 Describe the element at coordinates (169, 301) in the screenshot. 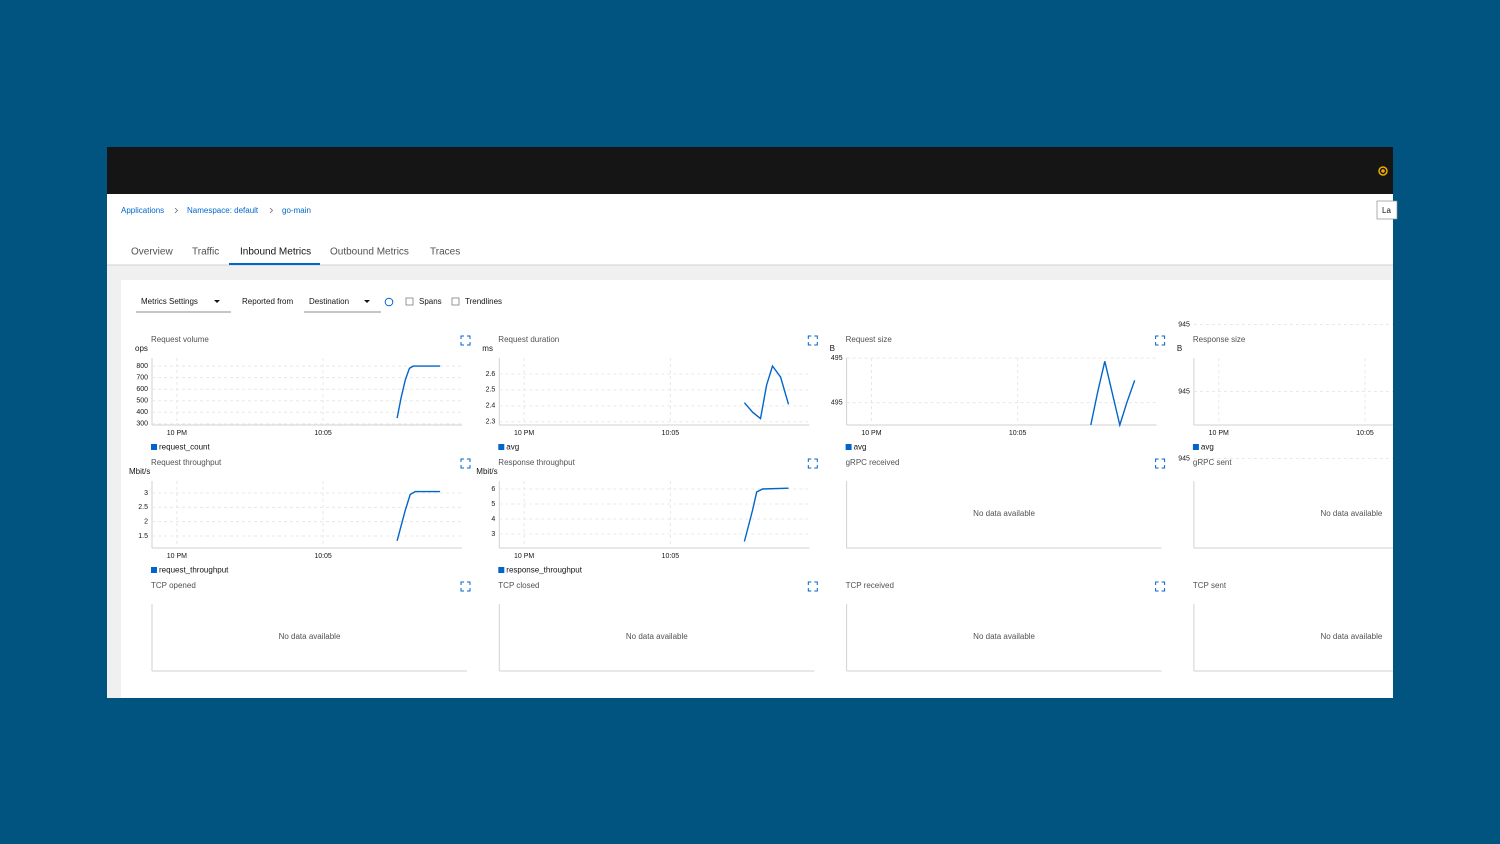

I see `metrics-settings-label: Metrics Settings` at that location.